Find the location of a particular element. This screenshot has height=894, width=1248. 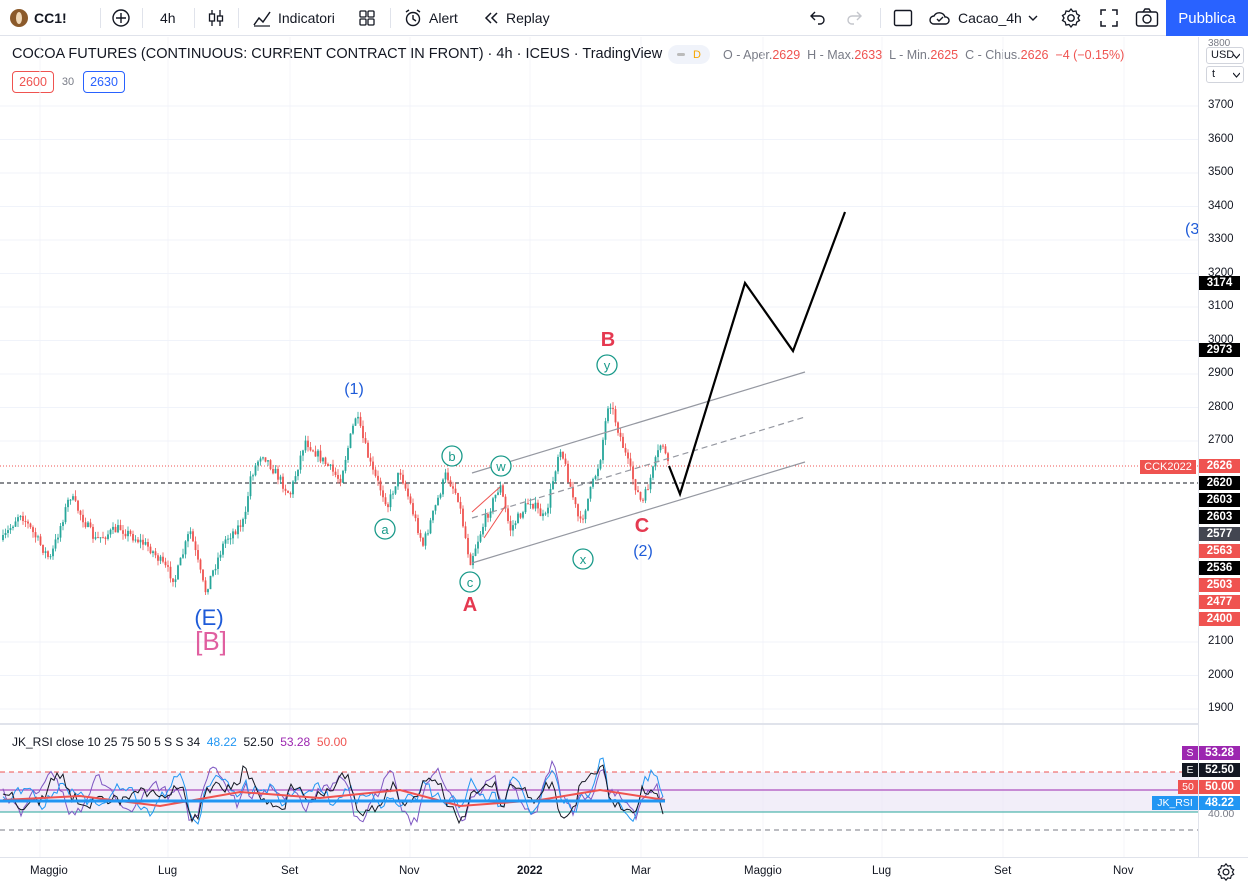

buy-price-pill: 2630 is located at coordinates (104, 82).